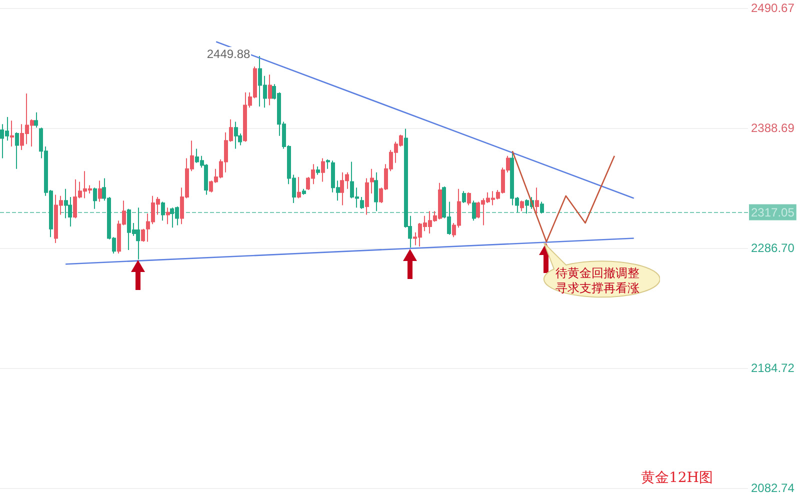  I want to click on y-tick-label: 2490.67, so click(773, 8).